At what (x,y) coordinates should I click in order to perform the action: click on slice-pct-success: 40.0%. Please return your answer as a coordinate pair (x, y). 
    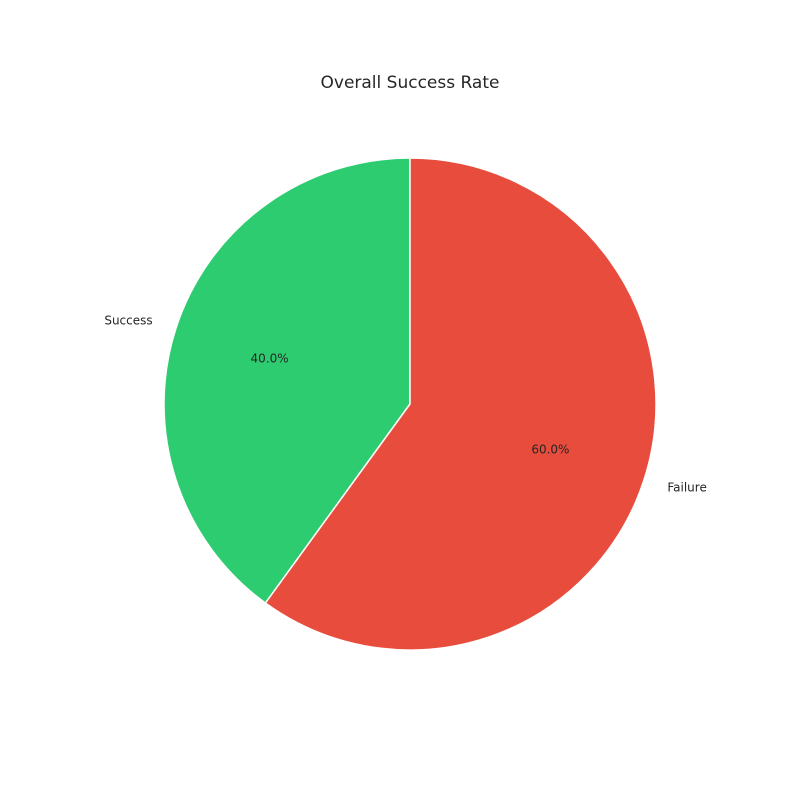
    Looking at the image, I should click on (270, 358).